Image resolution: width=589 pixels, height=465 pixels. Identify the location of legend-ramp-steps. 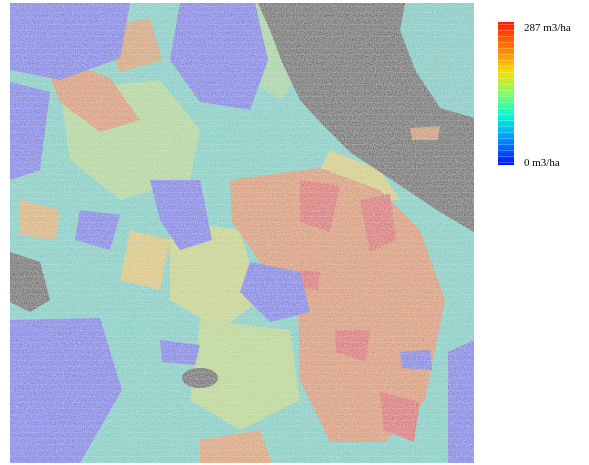
(506, 93).